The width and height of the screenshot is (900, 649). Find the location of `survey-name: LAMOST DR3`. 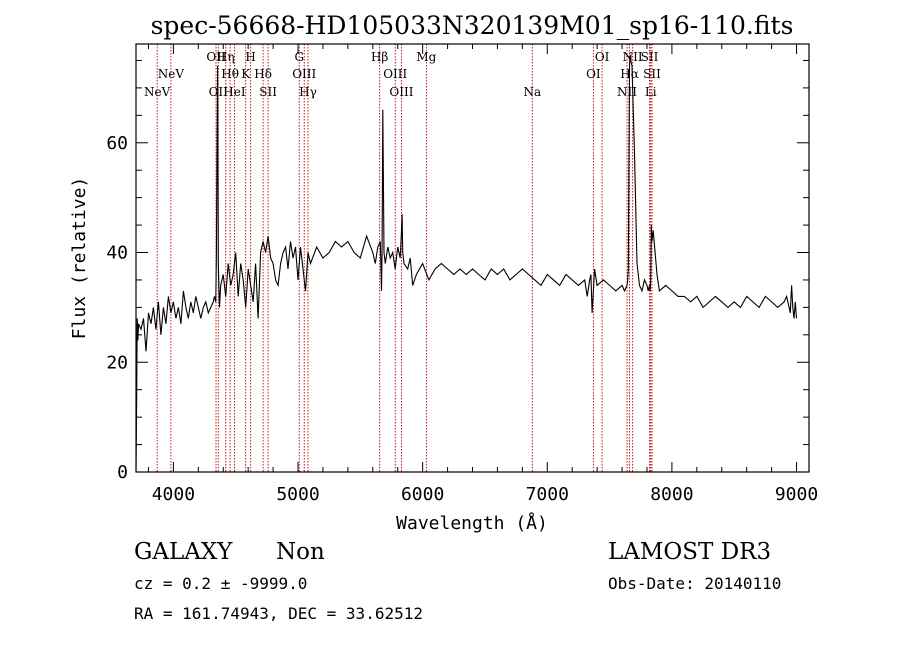

survey-name: LAMOST DR3 is located at coordinates (689, 552).